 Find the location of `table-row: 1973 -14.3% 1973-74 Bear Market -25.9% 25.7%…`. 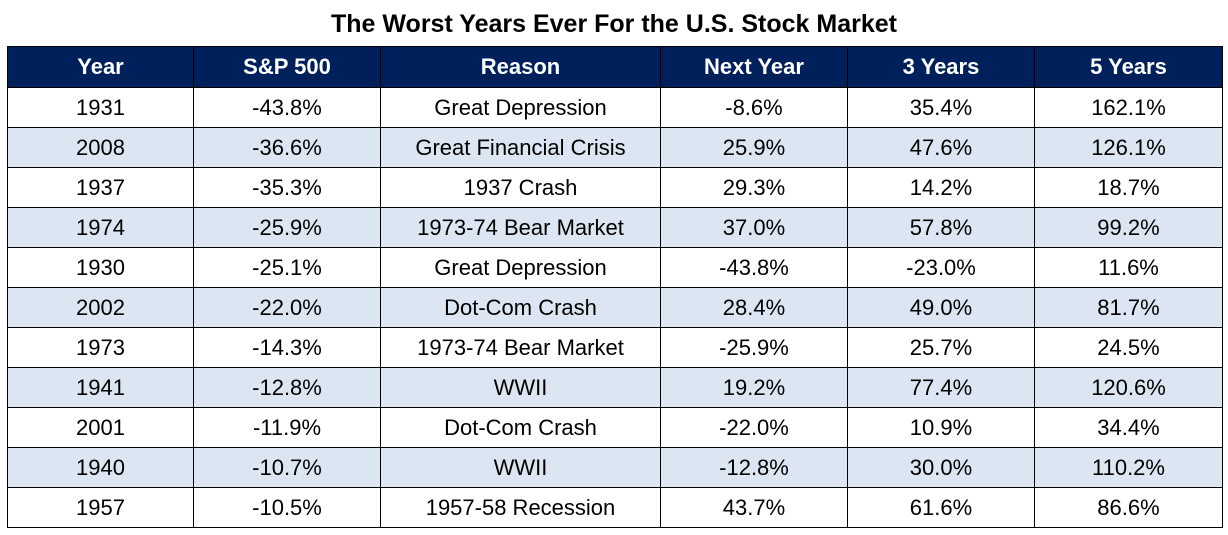

table-row: 1973 -14.3% 1973-74 Bear Market -25.9% 25.7%… is located at coordinates (615, 347).